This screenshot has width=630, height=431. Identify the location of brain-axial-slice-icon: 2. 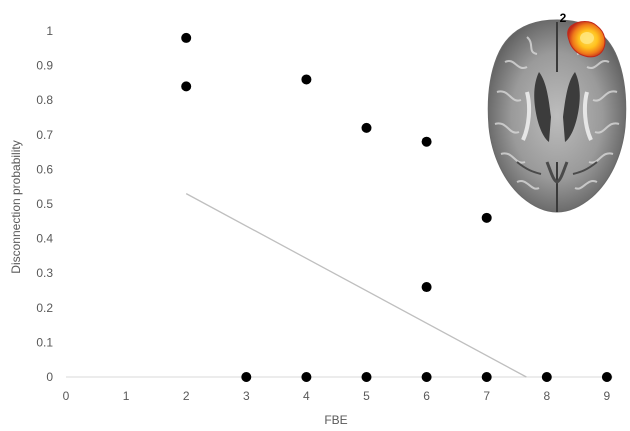
(557, 112).